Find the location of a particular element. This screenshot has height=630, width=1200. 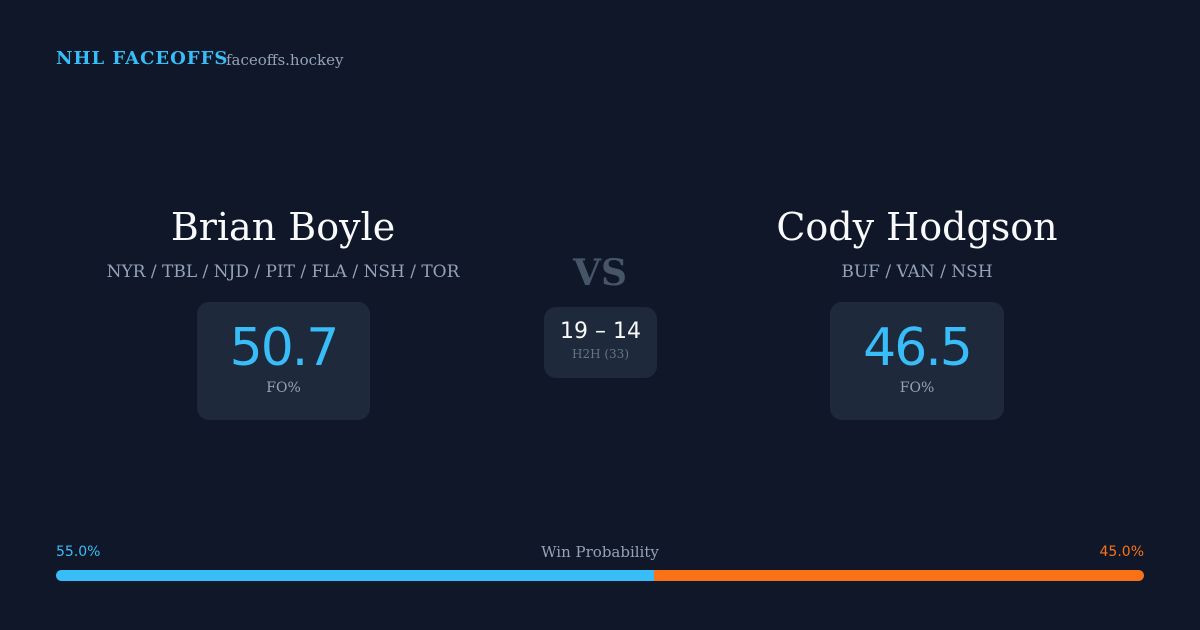

stat-card: 46.5 FO% is located at coordinates (917, 361).